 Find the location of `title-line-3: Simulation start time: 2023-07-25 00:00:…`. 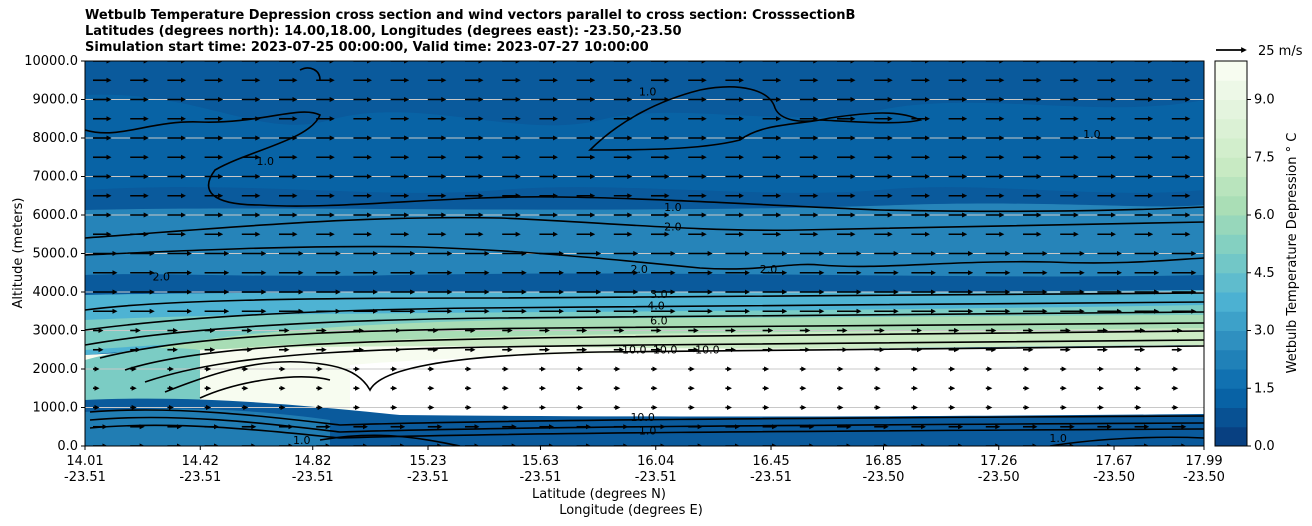

title-line-3: Simulation start time: 2023-07-25 00:00:… is located at coordinates (367, 47).